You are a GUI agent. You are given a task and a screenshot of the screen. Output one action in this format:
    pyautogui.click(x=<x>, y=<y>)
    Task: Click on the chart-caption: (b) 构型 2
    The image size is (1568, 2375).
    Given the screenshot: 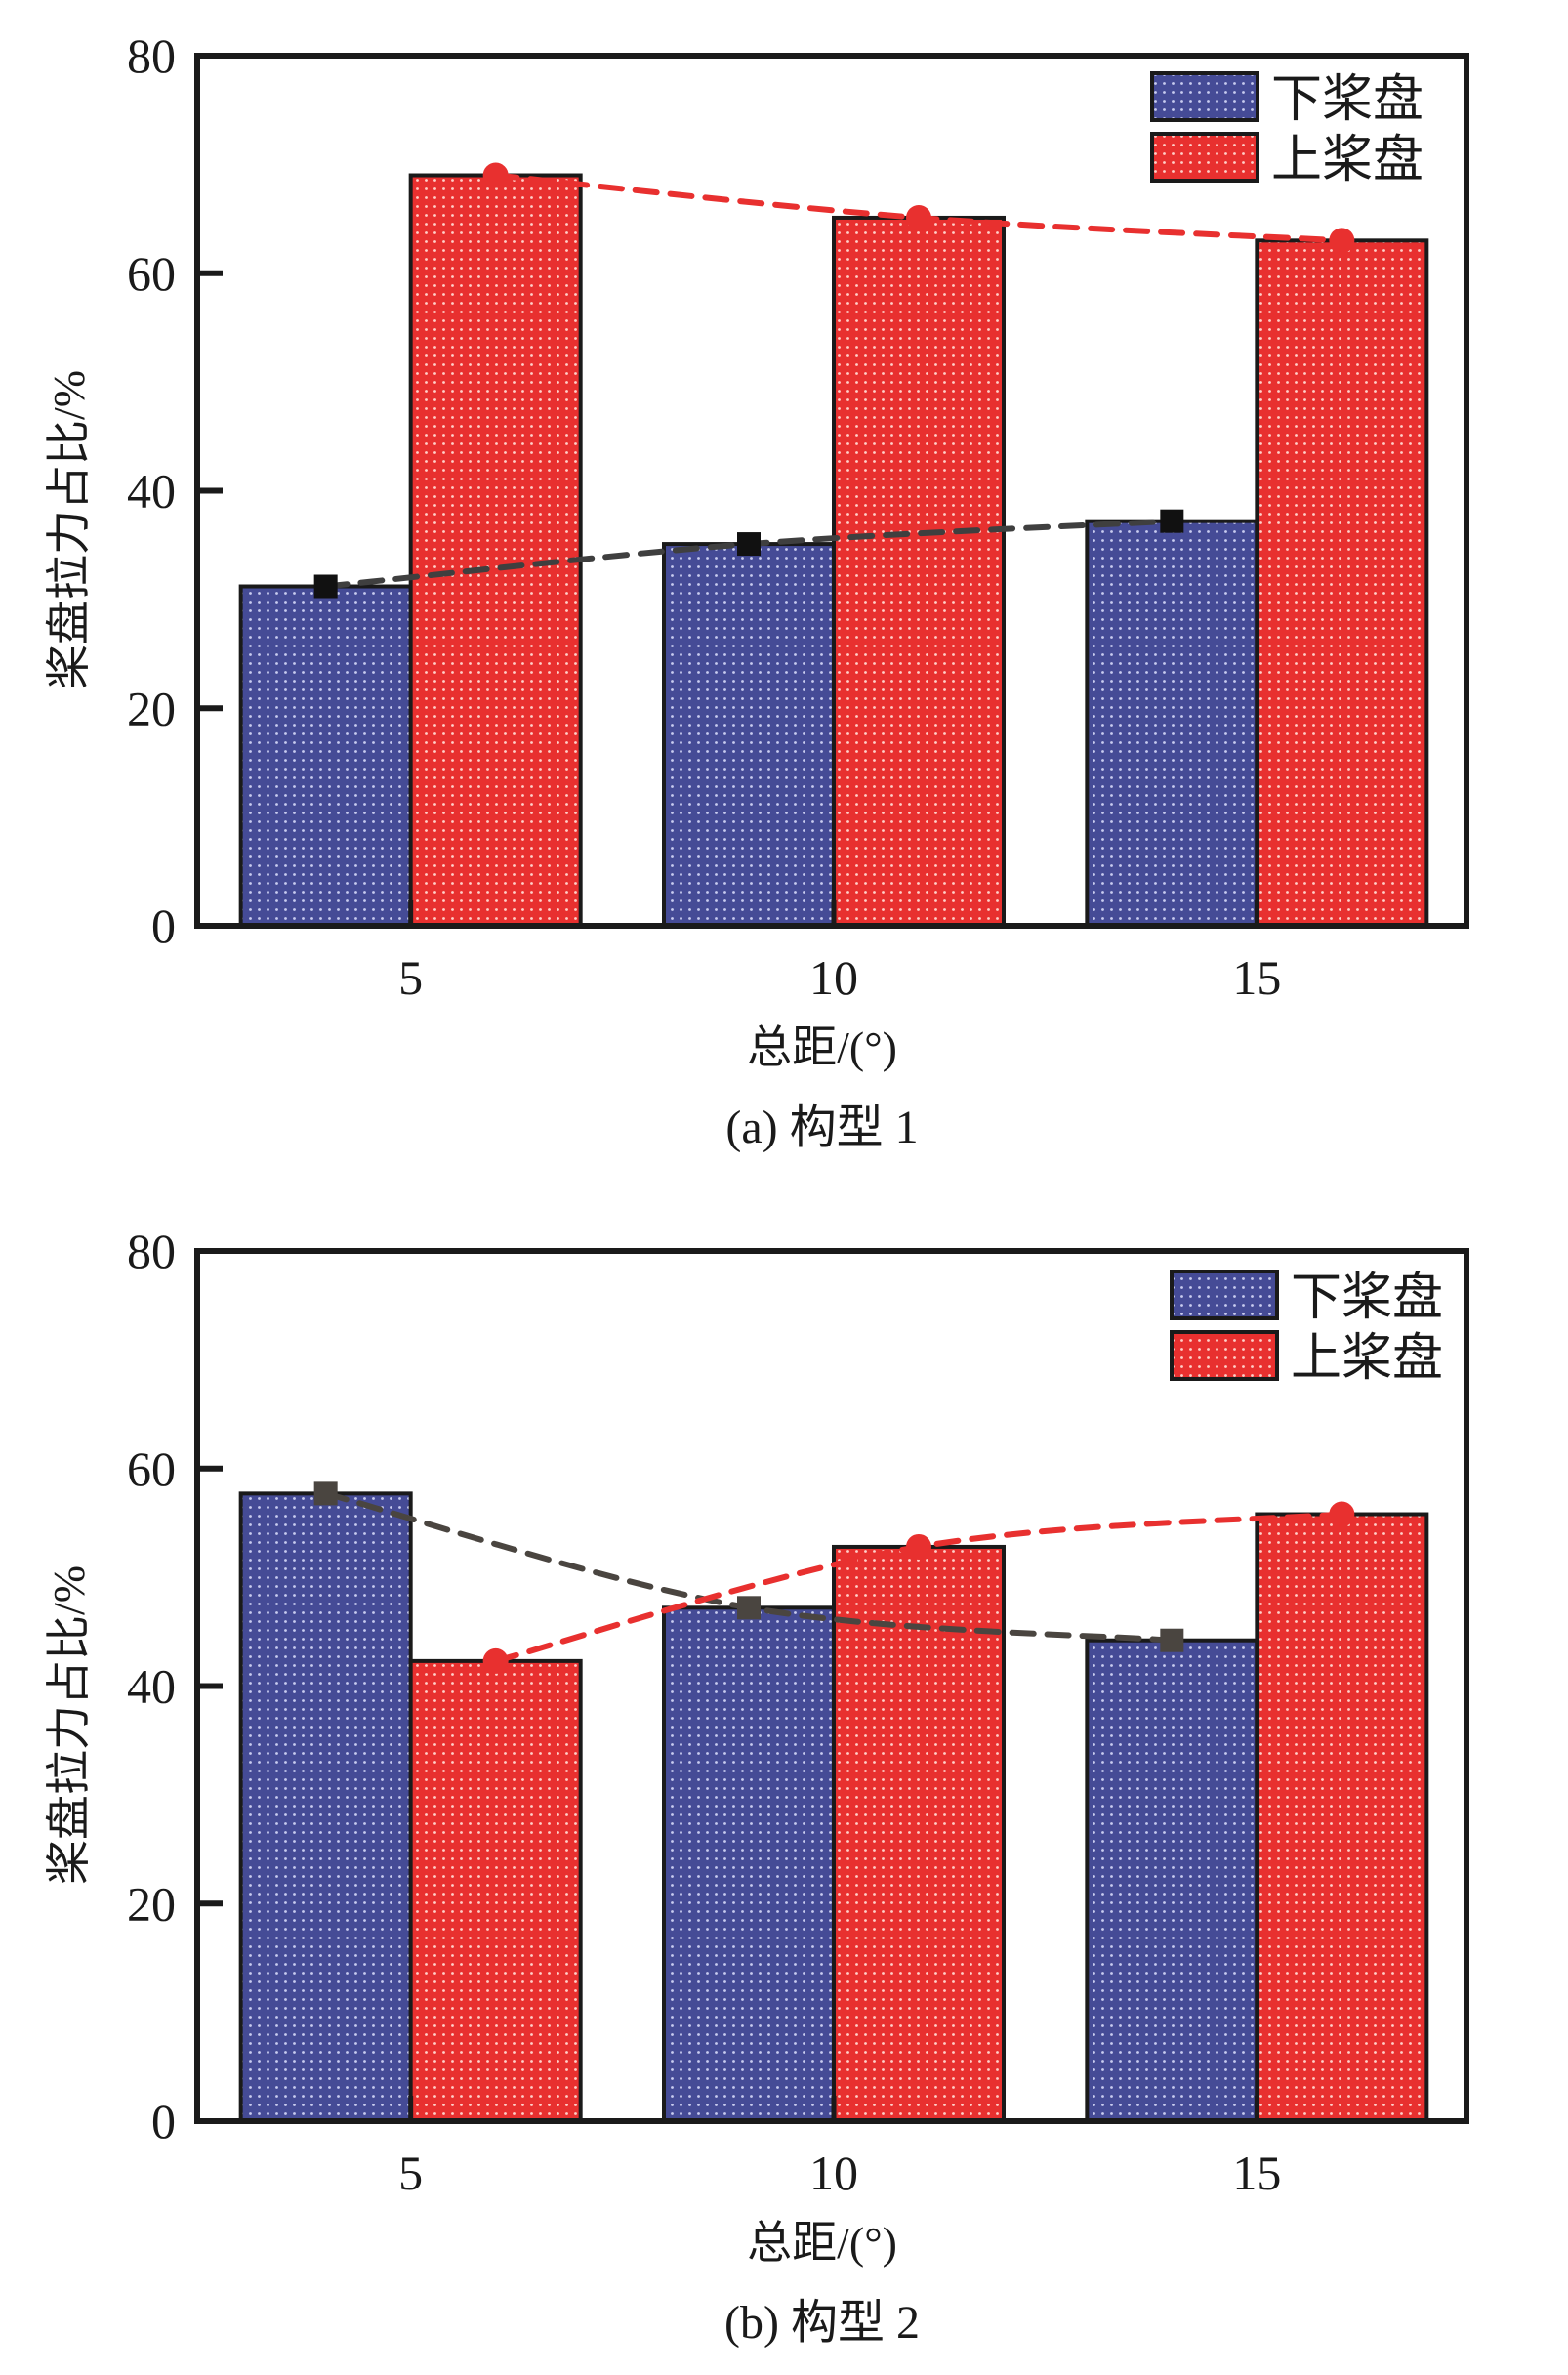 What is the action you would take?
    pyautogui.click(x=822, y=2323)
    